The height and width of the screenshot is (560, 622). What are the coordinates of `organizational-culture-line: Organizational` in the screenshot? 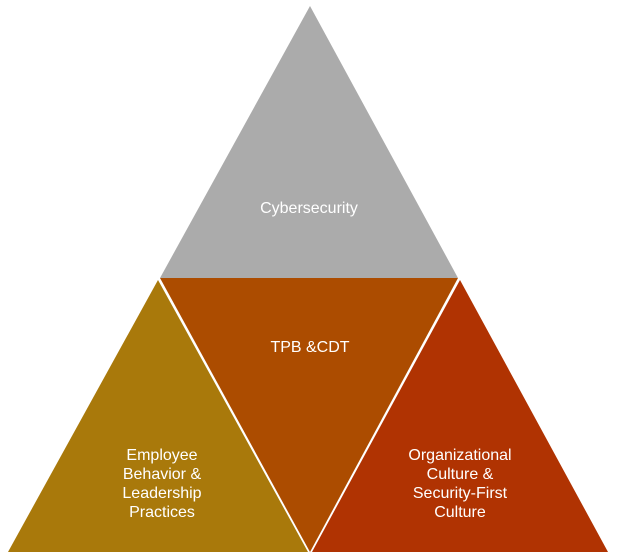 It's located at (460, 455).